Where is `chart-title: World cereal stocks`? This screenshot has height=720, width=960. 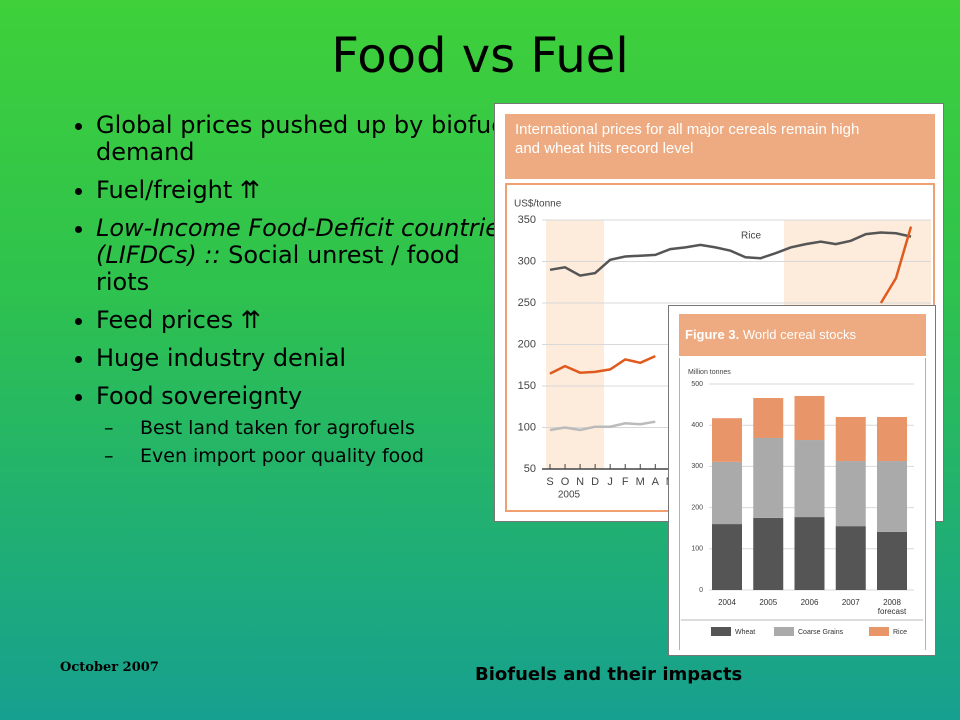
chart-title: World cereal stocks is located at coordinates (799, 334).